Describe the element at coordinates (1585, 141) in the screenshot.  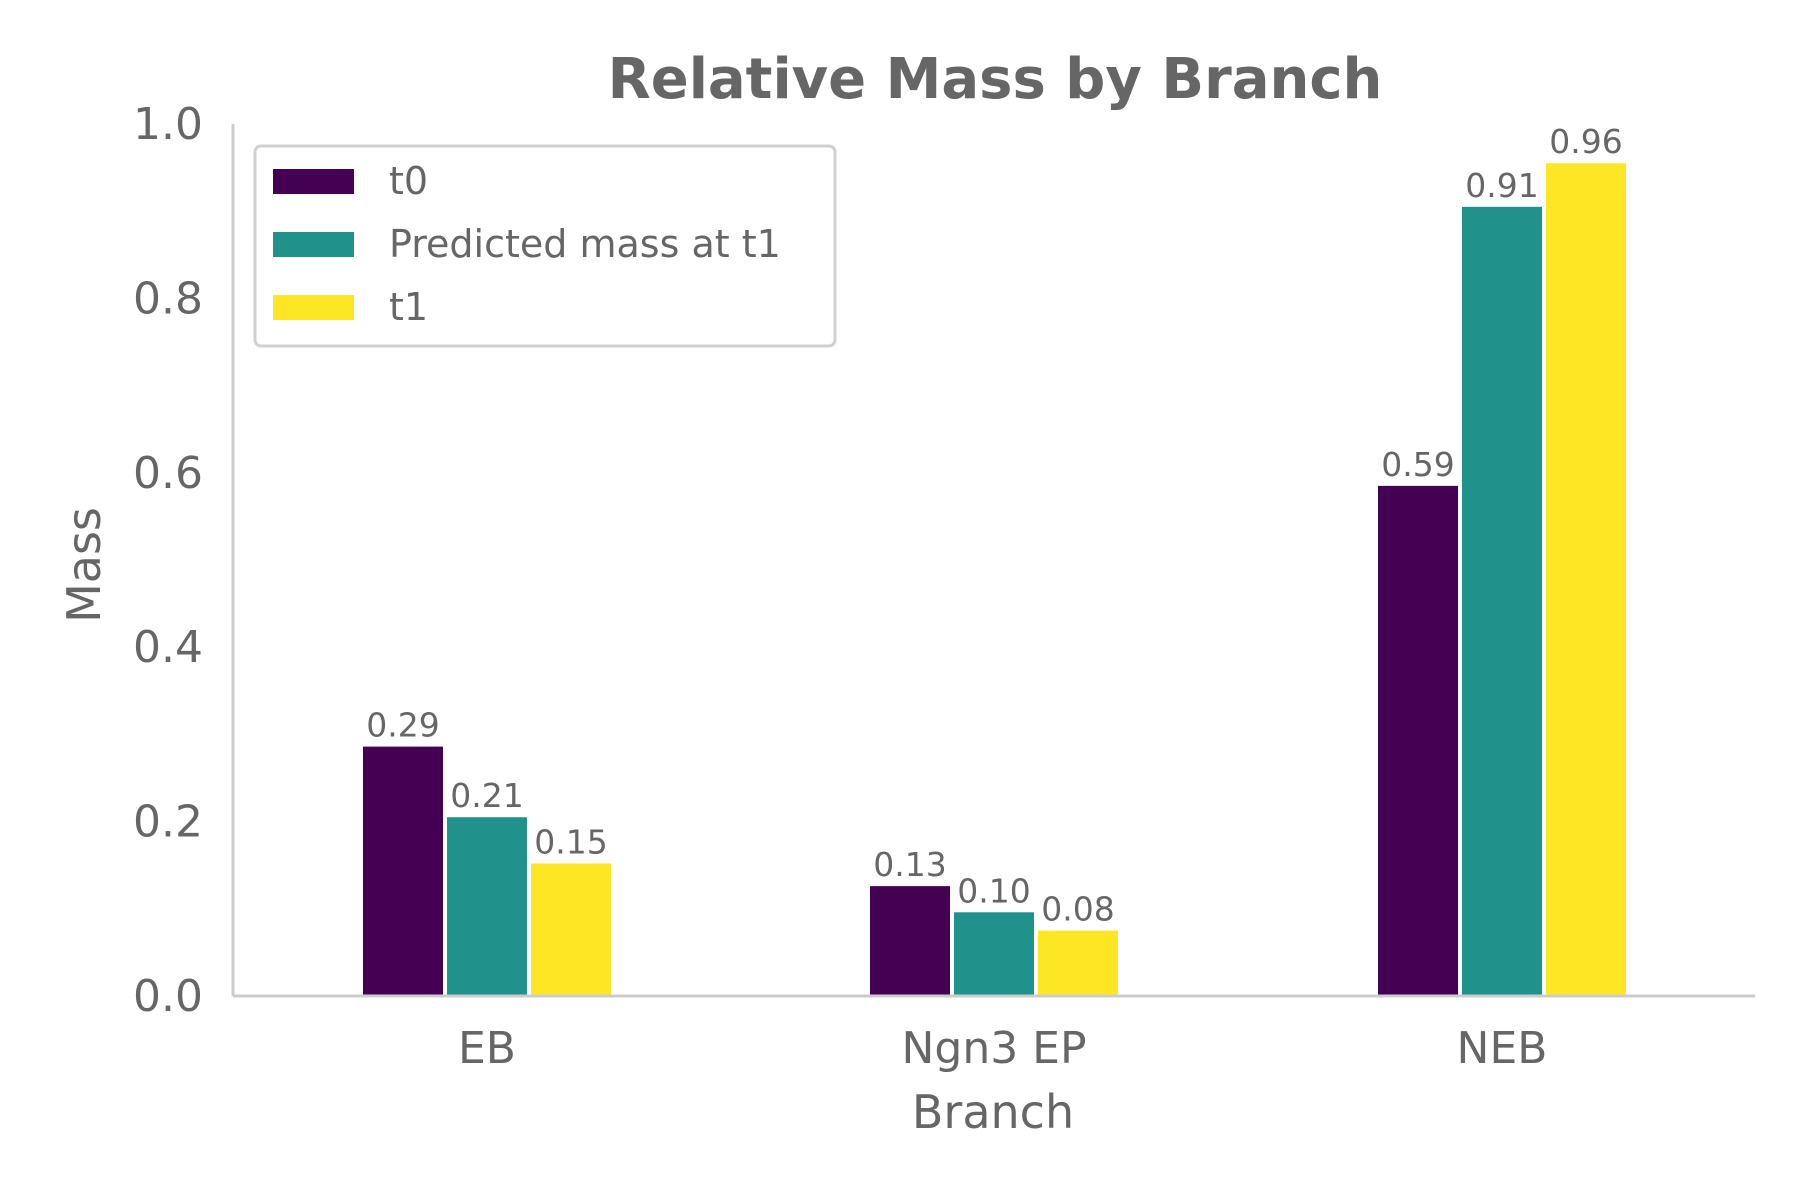
I see `bar-value-label: 0.96` at that location.